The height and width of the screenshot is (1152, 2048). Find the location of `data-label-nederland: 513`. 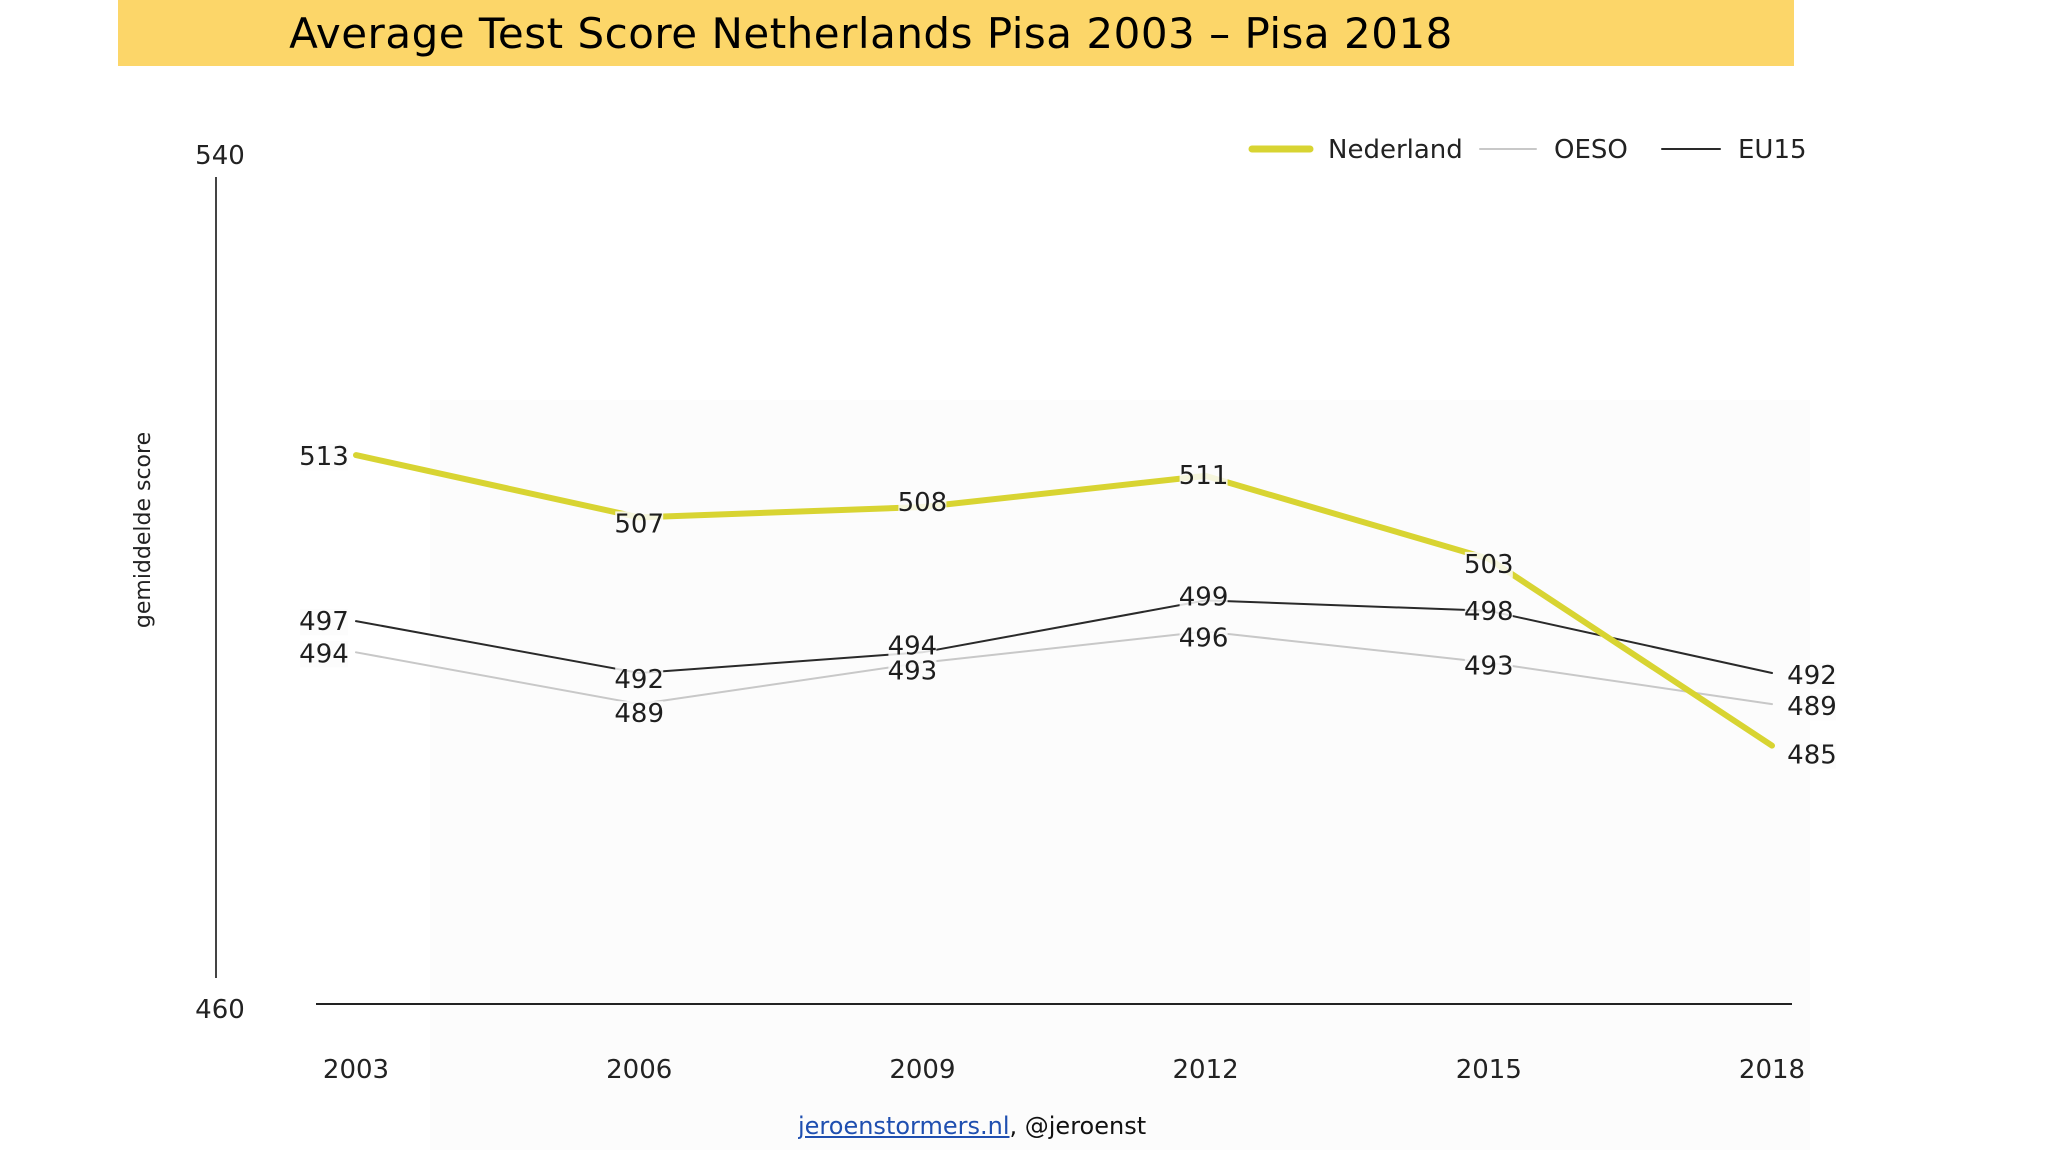

data-label-nederland: 513 is located at coordinates (324, 457).